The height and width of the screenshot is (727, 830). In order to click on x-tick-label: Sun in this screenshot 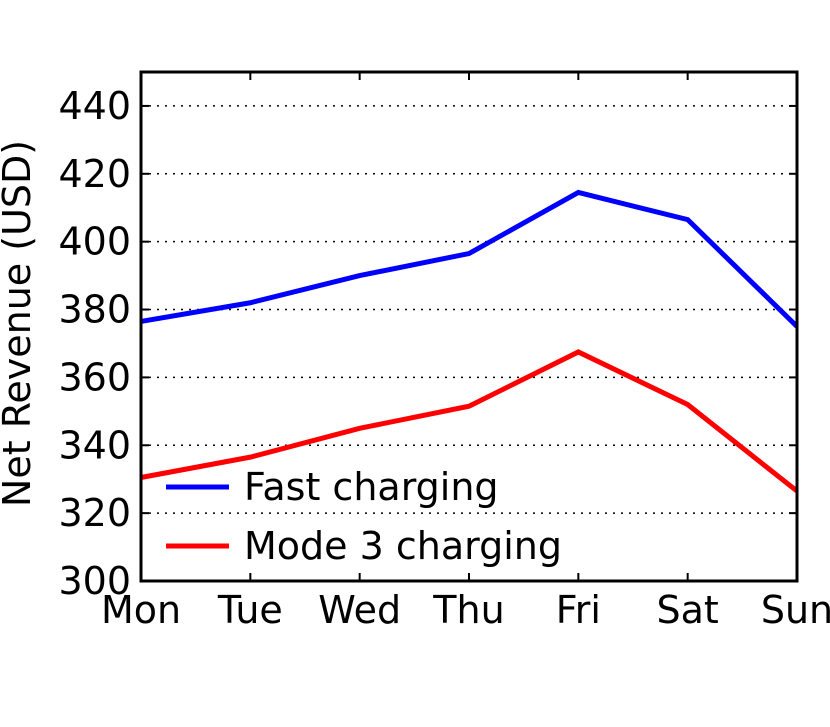, I will do `click(795, 610)`.